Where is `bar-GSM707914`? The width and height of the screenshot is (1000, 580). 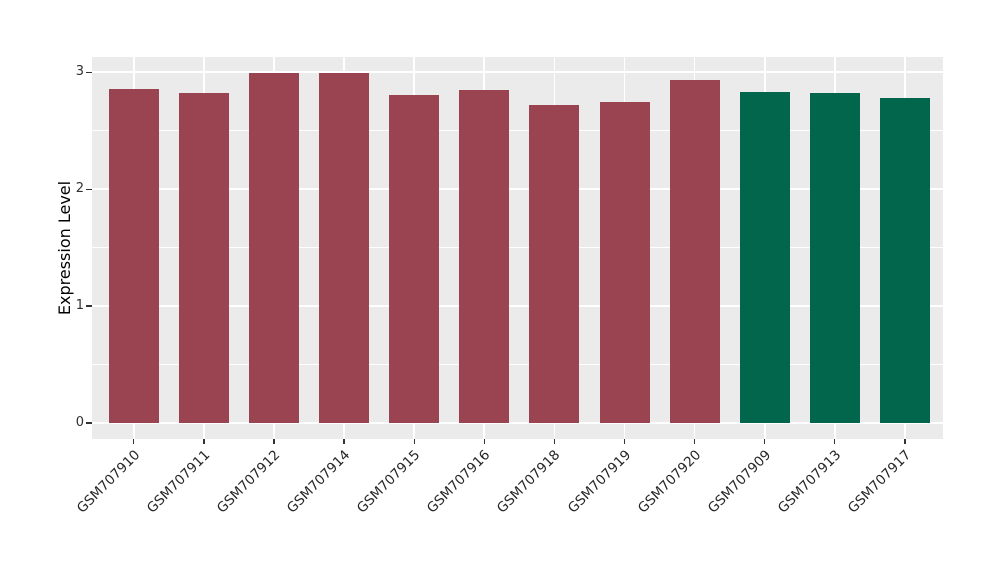 bar-GSM707914 is located at coordinates (344, 248).